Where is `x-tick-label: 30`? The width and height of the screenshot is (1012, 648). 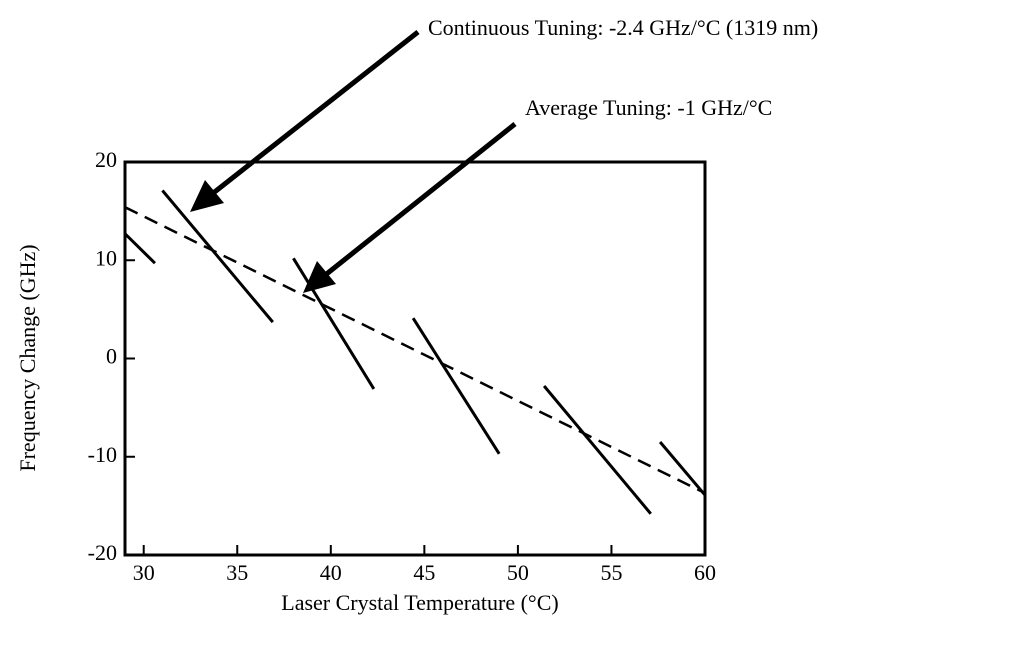 x-tick-label: 30 is located at coordinates (144, 572).